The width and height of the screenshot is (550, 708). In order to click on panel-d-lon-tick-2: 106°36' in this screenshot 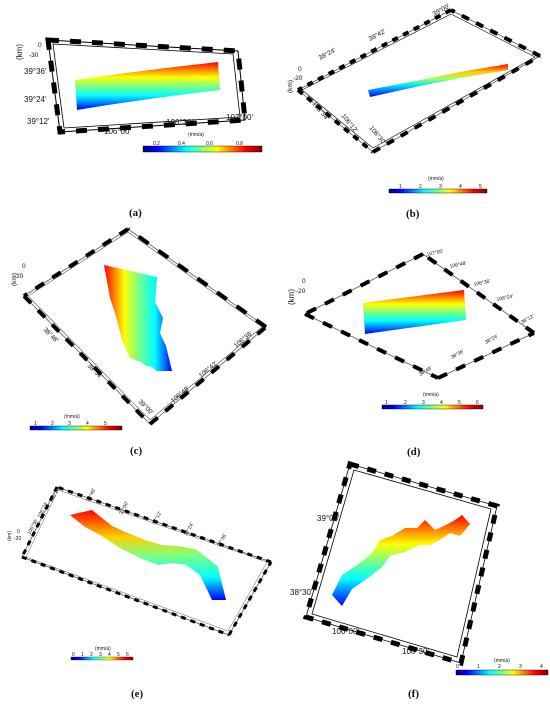, I will do `click(482, 283)`.